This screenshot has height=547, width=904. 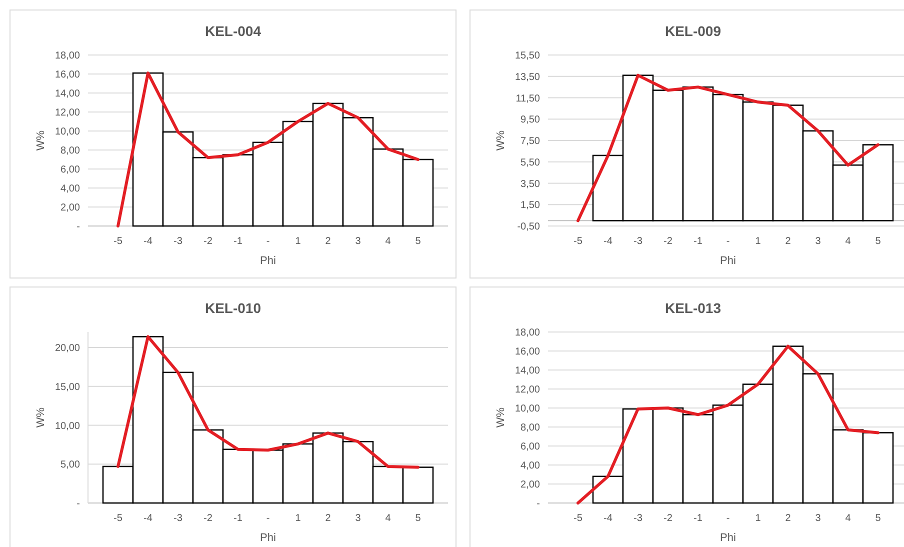 What do you see at coordinates (527, 77) in the screenshot?
I see `y-tick-label: 13,50` at bounding box center [527, 77].